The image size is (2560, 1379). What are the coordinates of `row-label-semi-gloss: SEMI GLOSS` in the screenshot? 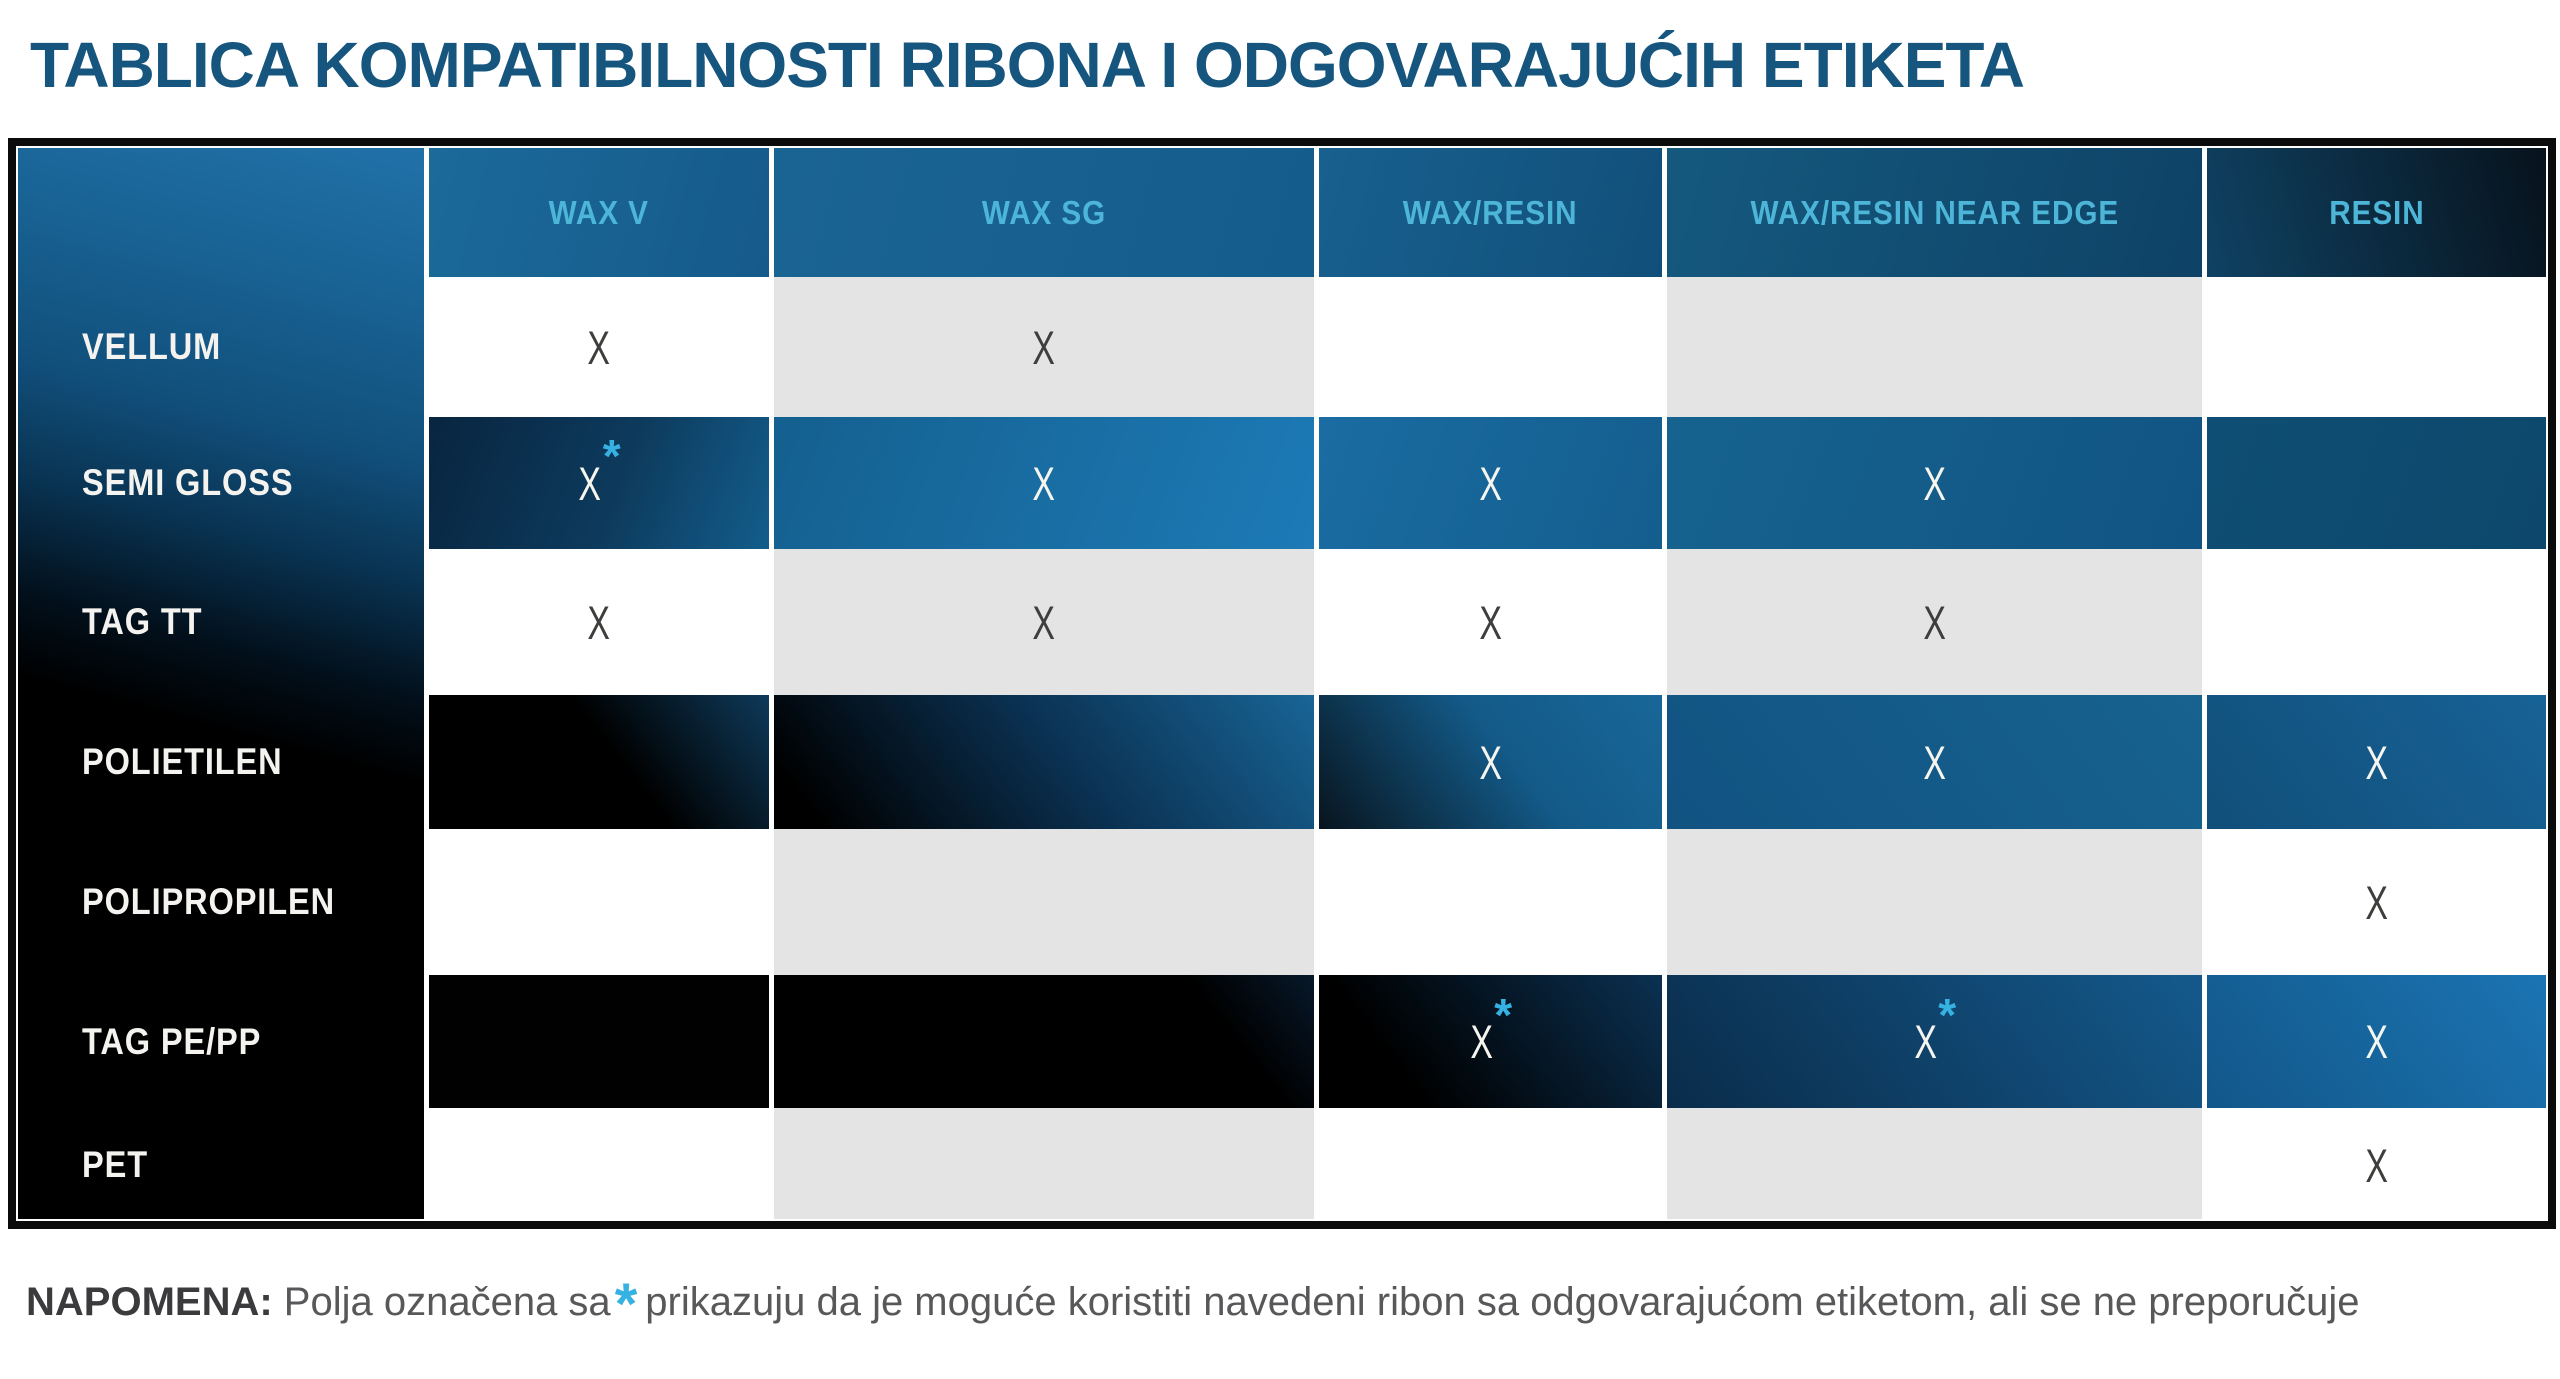 It's located at (221, 483).